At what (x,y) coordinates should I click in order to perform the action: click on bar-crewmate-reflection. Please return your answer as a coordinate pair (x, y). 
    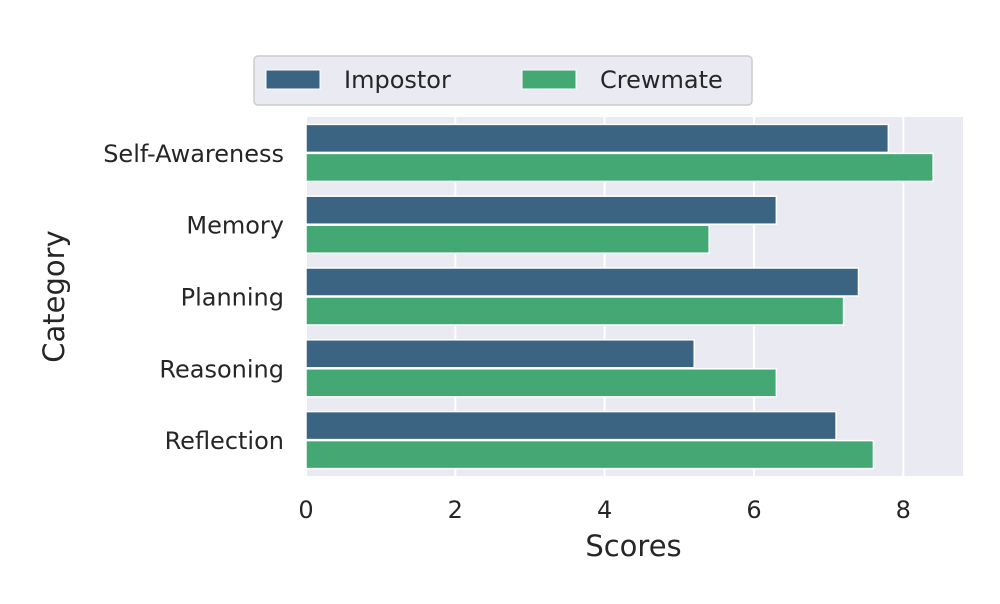
    Looking at the image, I should click on (590, 454).